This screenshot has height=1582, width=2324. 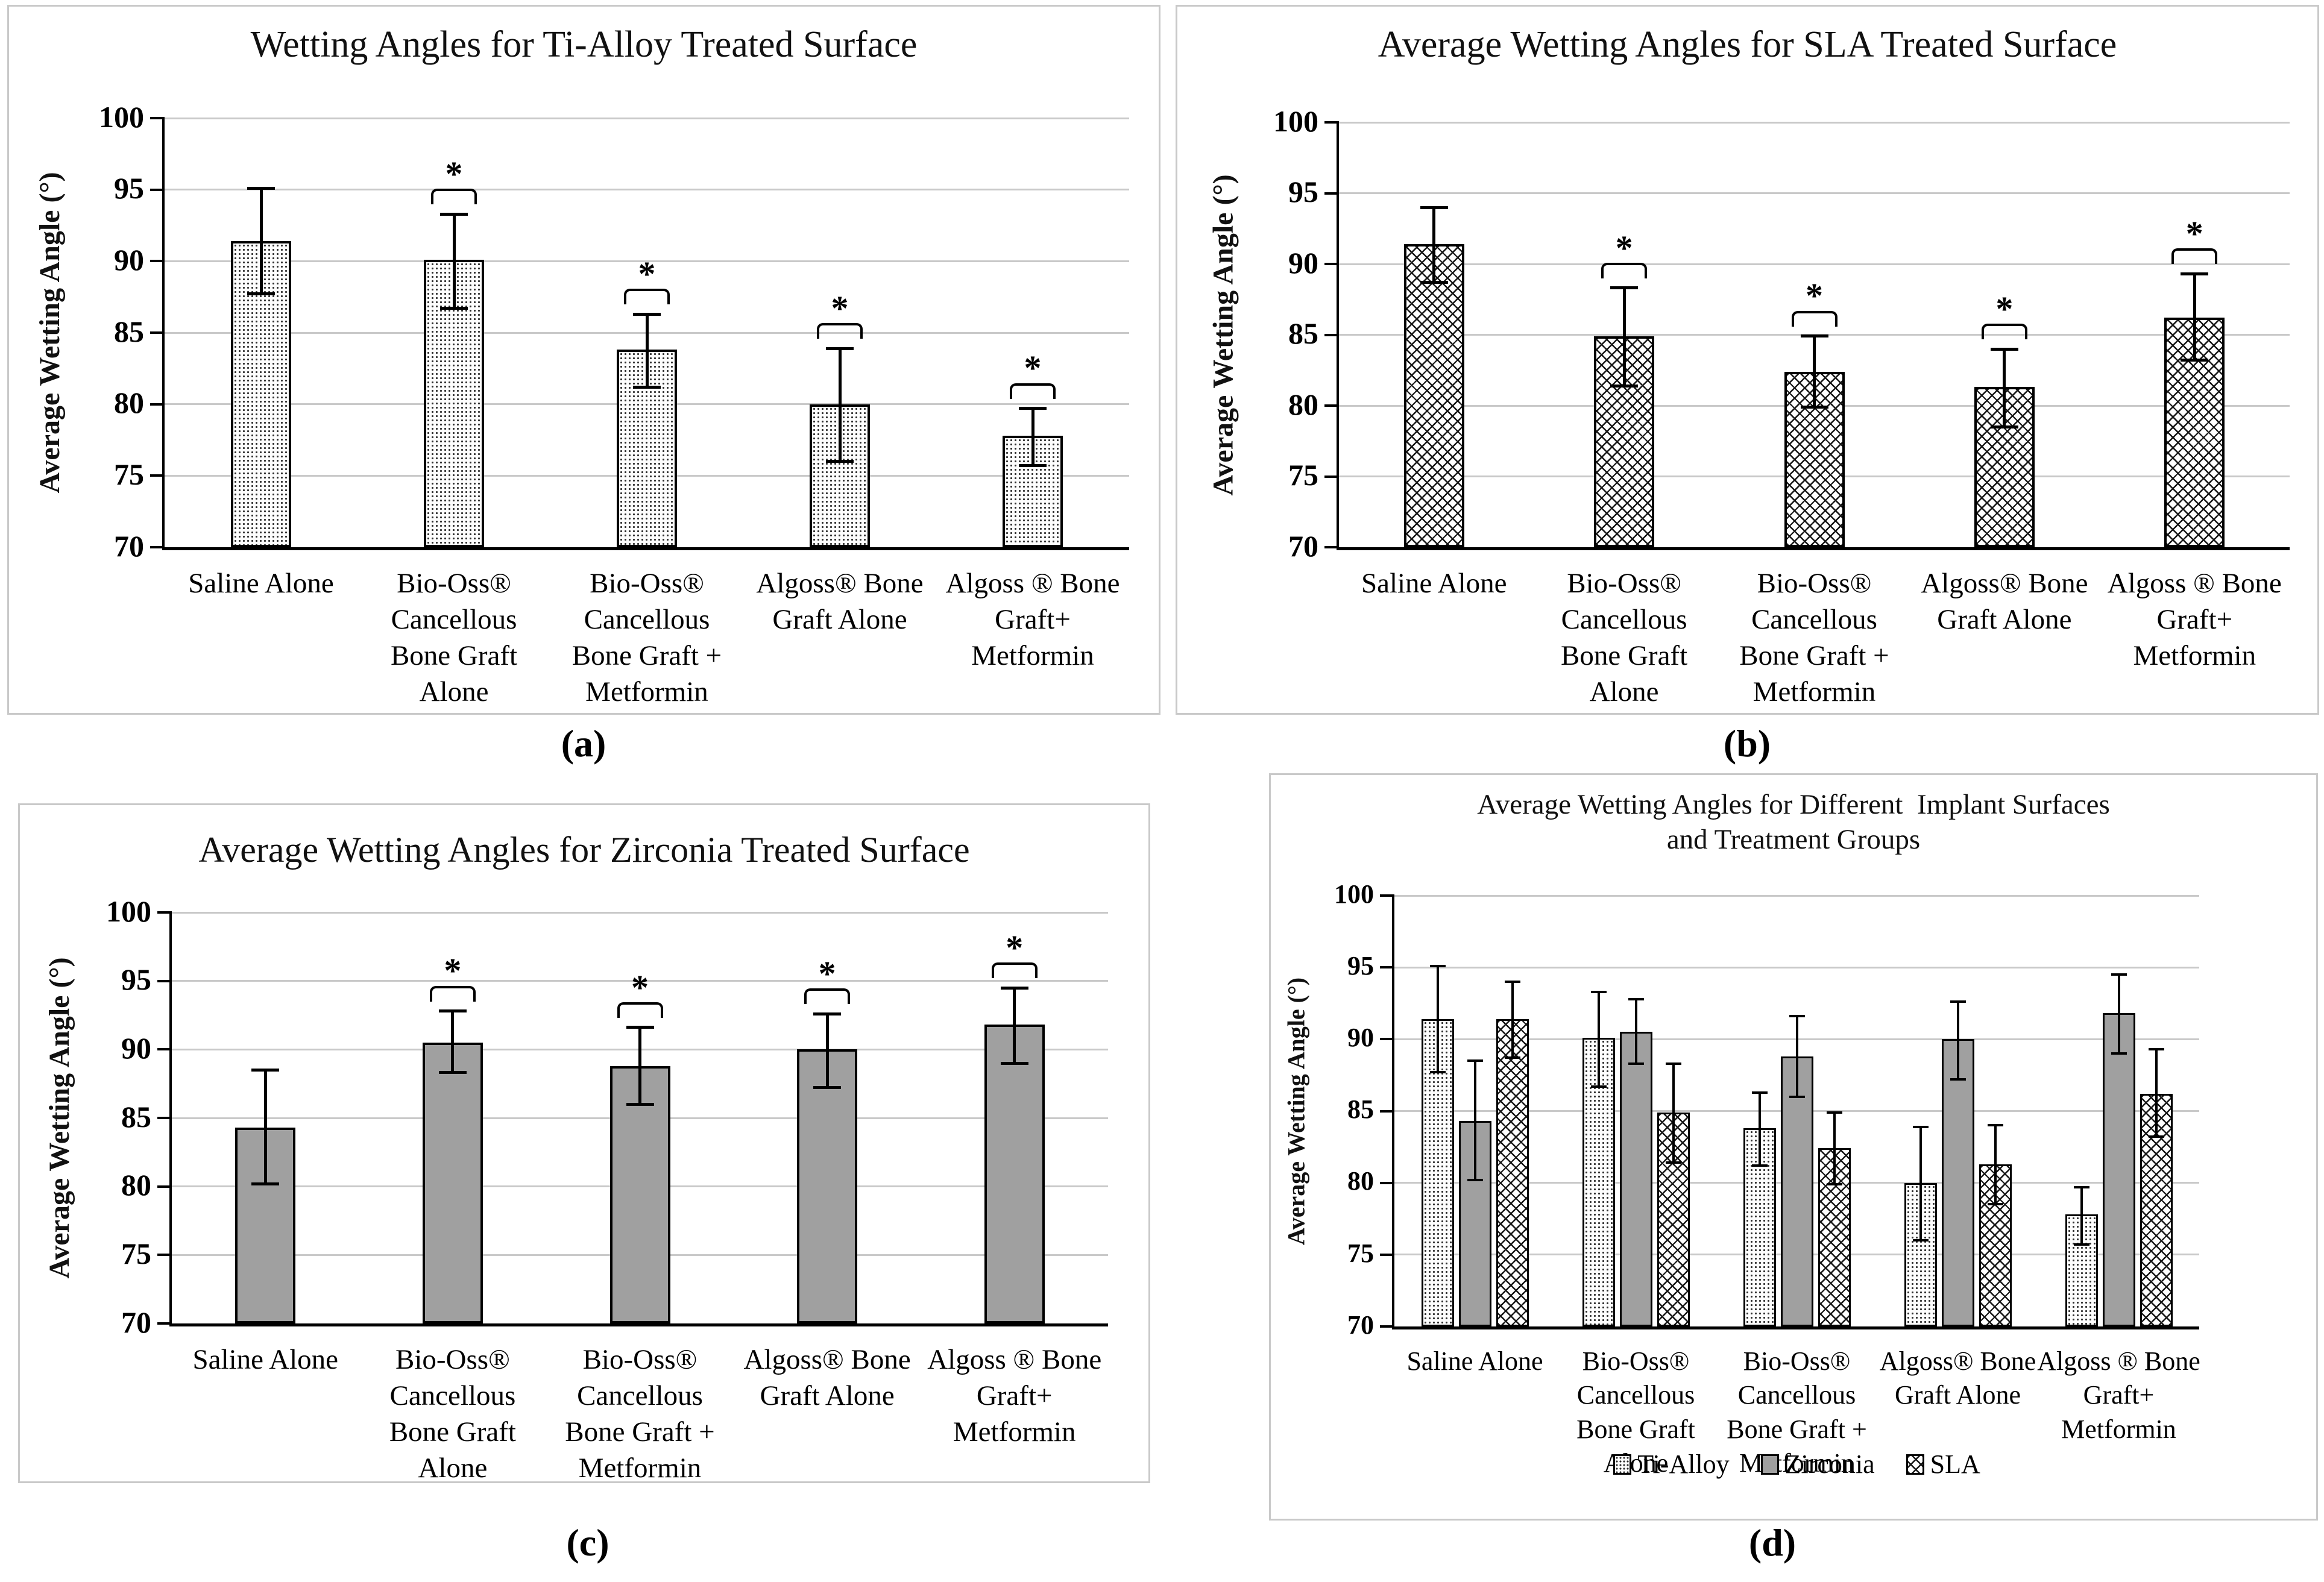 What do you see at coordinates (1624, 638) in the screenshot?
I see `category-label-1: Bio-Oss® Cancellous Bone Graft Alone` at bounding box center [1624, 638].